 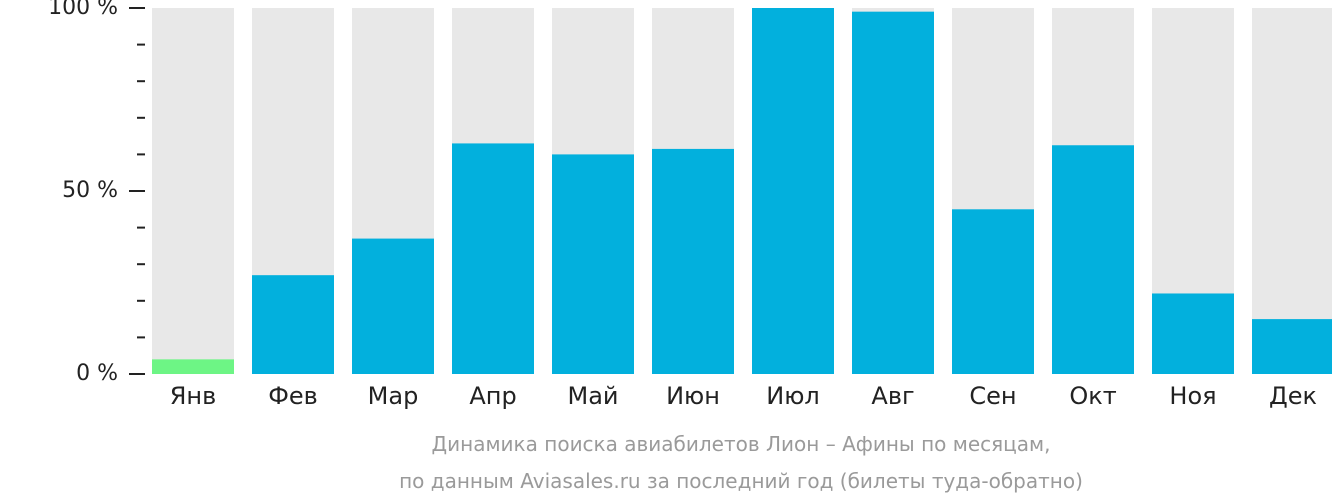 What do you see at coordinates (193, 396) in the screenshot?
I see `x-tick-label: Янв` at bounding box center [193, 396].